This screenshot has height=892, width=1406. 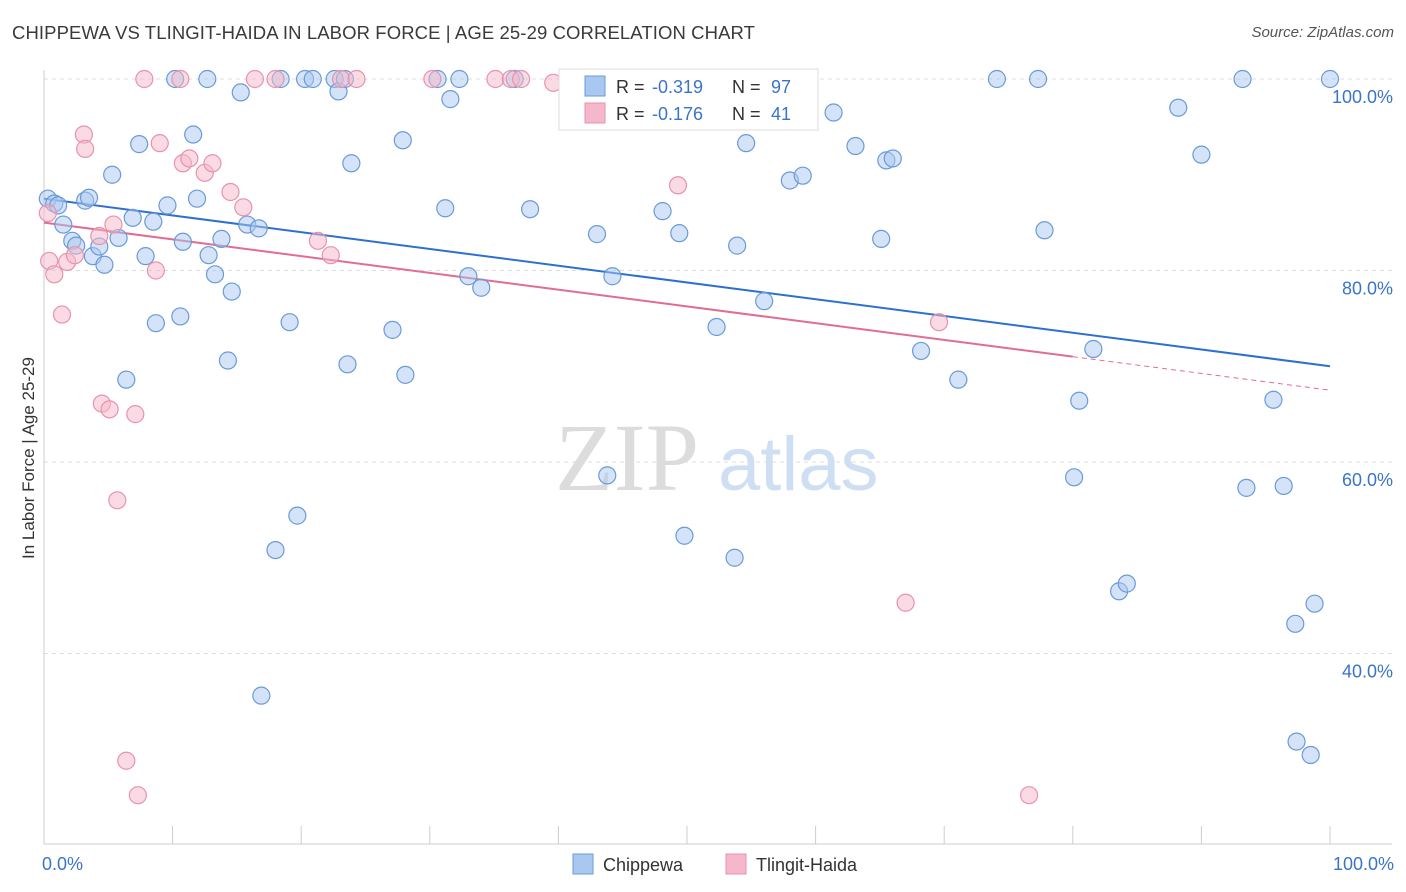 I want to click on y-tick-labels: 100.0% 80.0% 60.0% 40.0%, so click(x=1362, y=384).